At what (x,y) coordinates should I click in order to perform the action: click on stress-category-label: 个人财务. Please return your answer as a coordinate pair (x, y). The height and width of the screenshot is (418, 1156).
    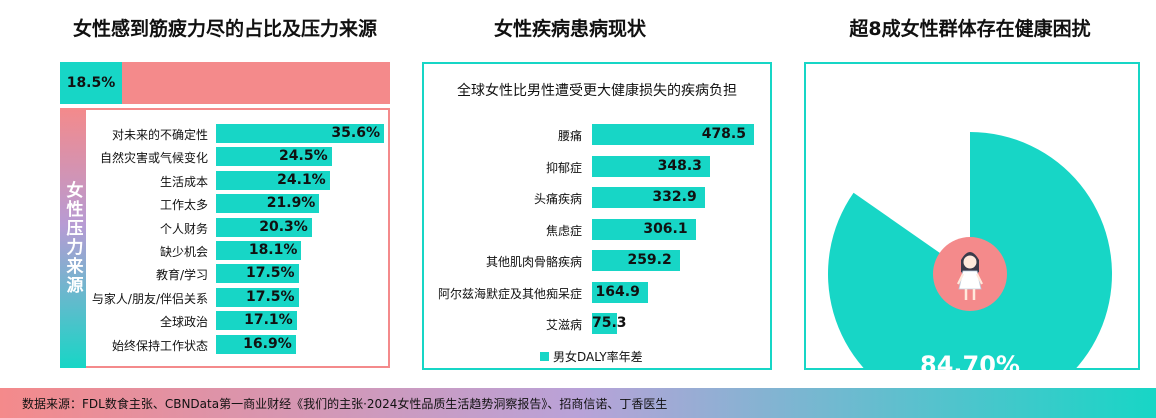
    Looking at the image, I should click on (183, 228).